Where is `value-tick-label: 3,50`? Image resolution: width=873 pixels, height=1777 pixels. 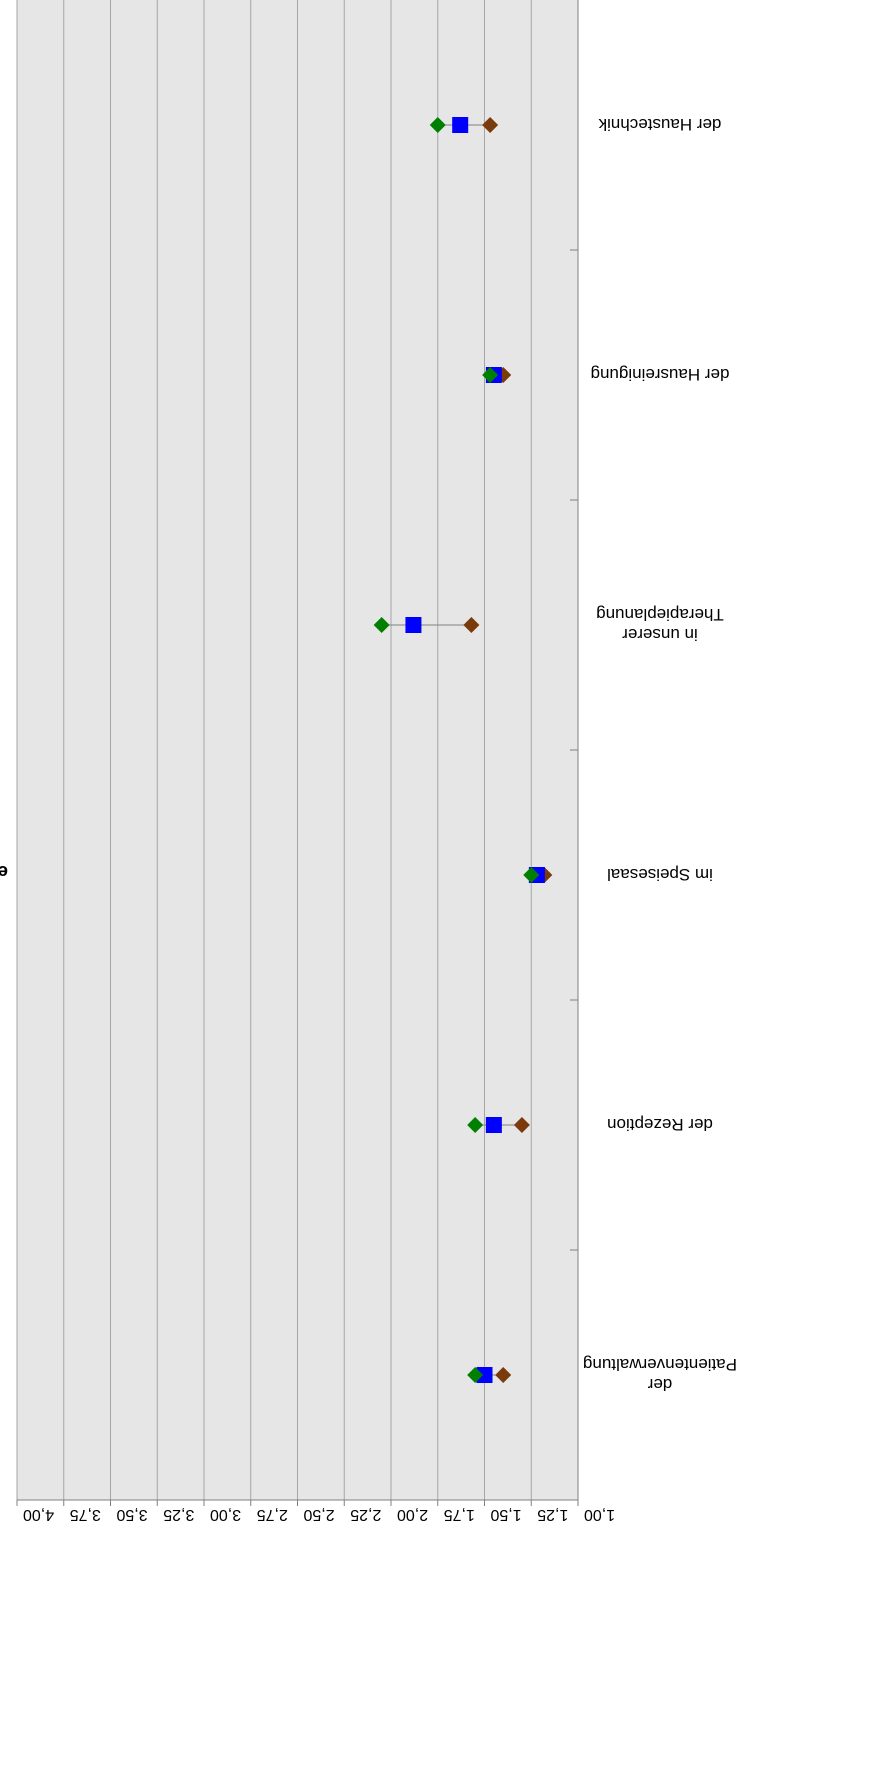 value-tick-label: 3,50 is located at coordinates (131, 1514).